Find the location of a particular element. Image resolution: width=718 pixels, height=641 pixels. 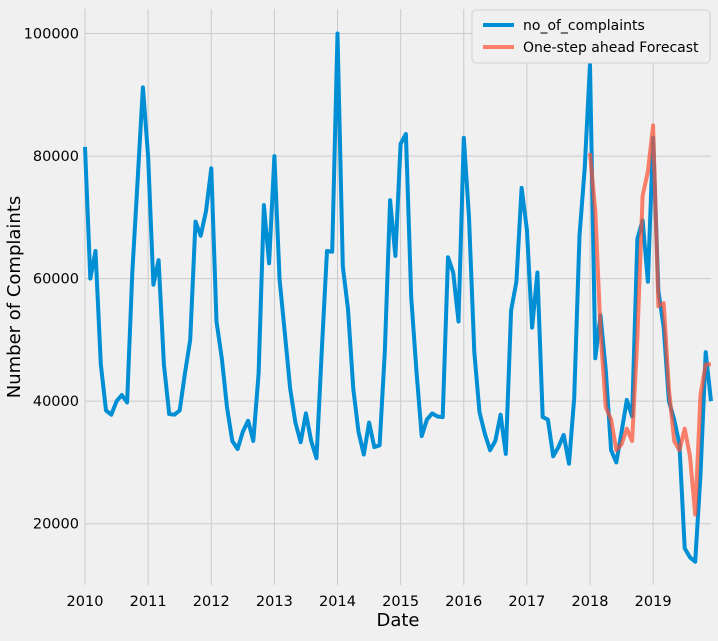

legend-label-no-of-complaints: no_of_complaints is located at coordinates (584, 26).